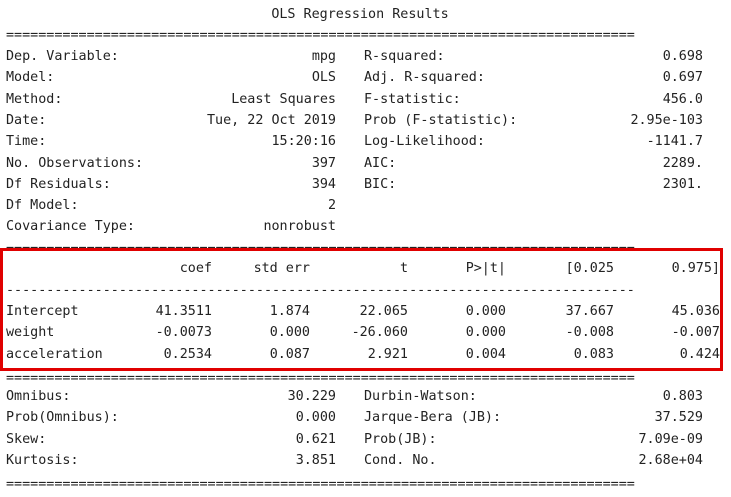  What do you see at coordinates (315, 460) in the screenshot?
I see `diag-value: 3.851` at bounding box center [315, 460].